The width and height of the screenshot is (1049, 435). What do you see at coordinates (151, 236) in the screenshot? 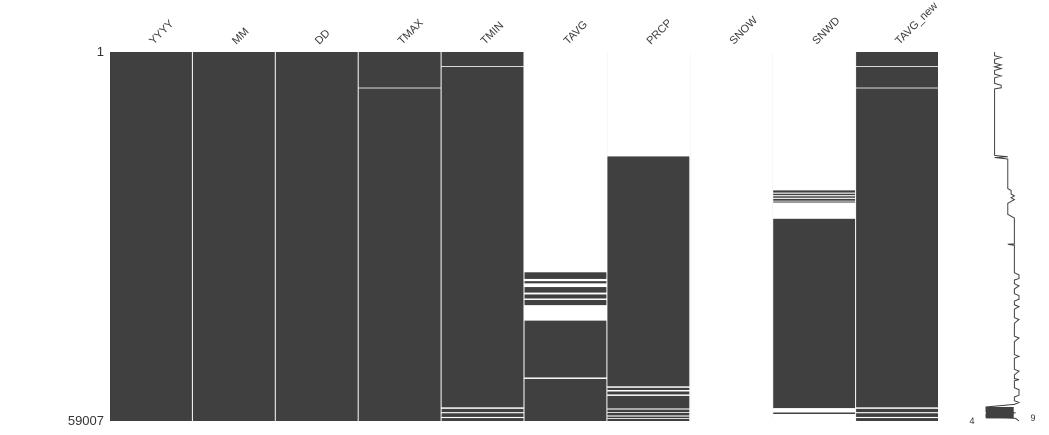
I see `column-yyyy` at bounding box center [151, 236].